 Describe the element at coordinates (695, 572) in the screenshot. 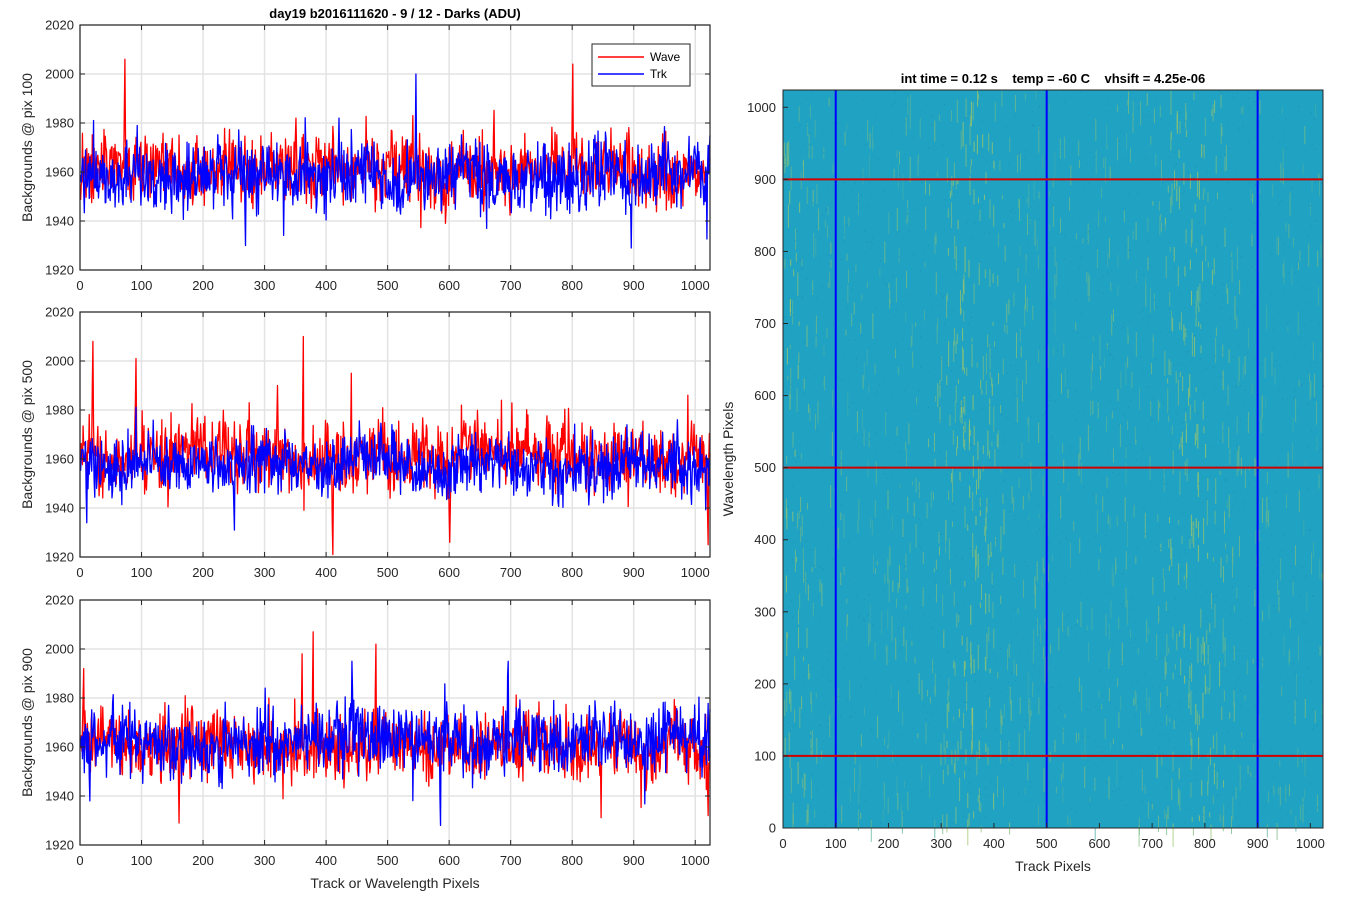

I see `x-tick-label: 1000` at that location.